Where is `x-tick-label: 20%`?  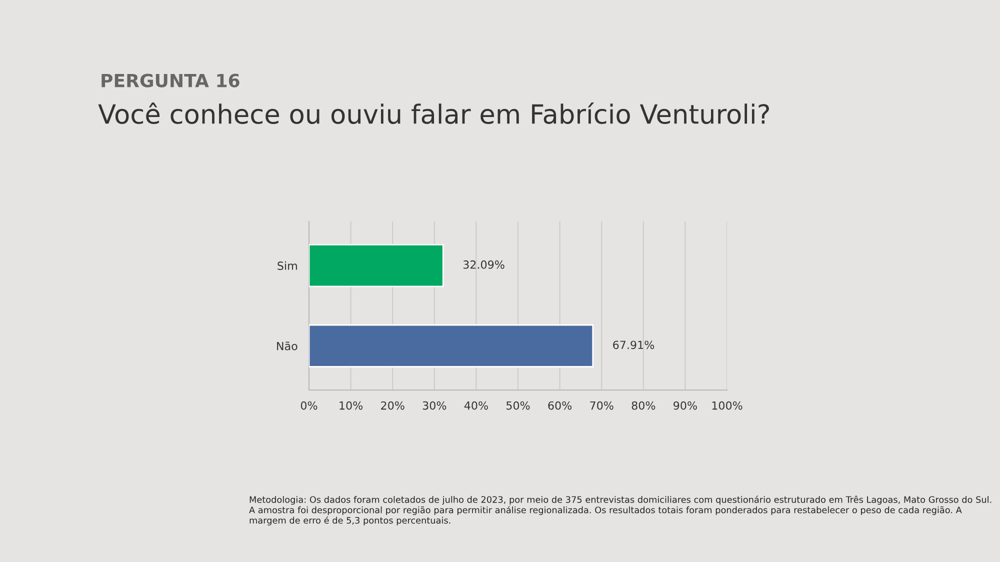 x-tick-label: 20% is located at coordinates (392, 405).